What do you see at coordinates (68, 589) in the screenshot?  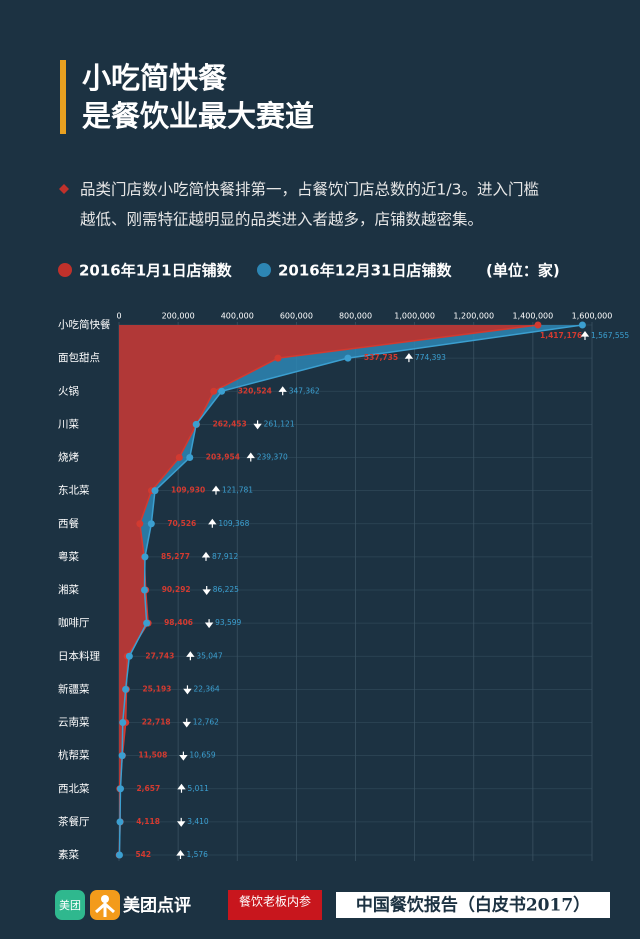 I see `category-label: 湘菜` at bounding box center [68, 589].